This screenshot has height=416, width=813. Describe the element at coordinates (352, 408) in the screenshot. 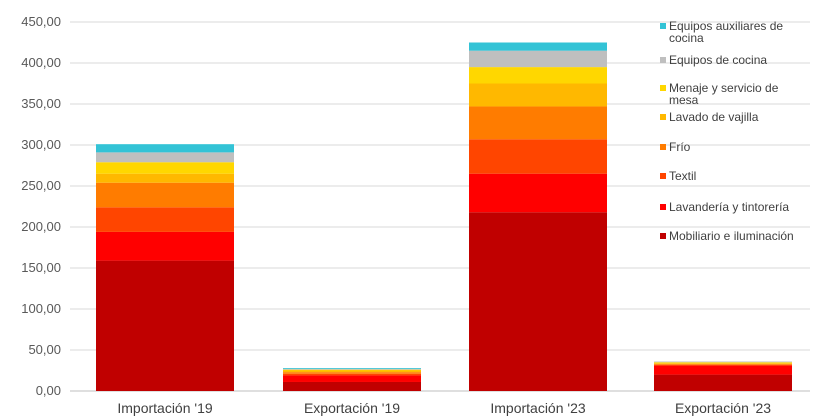

I see `x-tick-label: Exportación '19` at that location.